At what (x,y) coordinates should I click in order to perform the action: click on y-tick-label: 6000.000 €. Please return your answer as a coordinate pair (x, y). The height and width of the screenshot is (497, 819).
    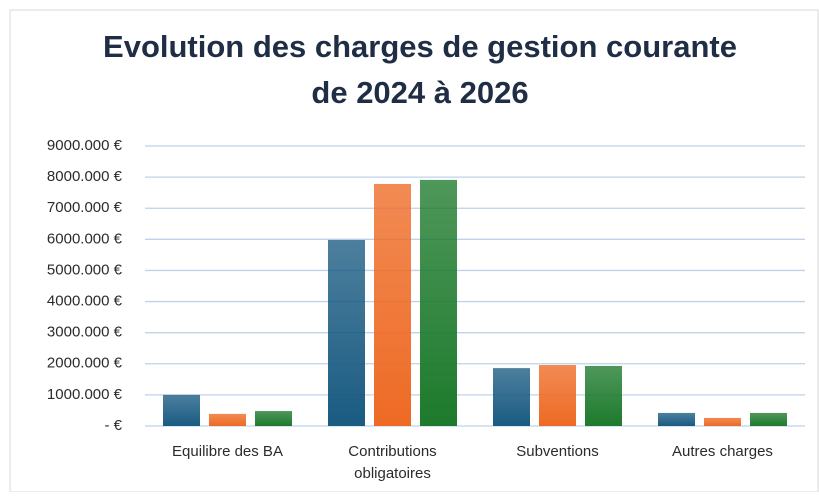
    Looking at the image, I should click on (85, 238).